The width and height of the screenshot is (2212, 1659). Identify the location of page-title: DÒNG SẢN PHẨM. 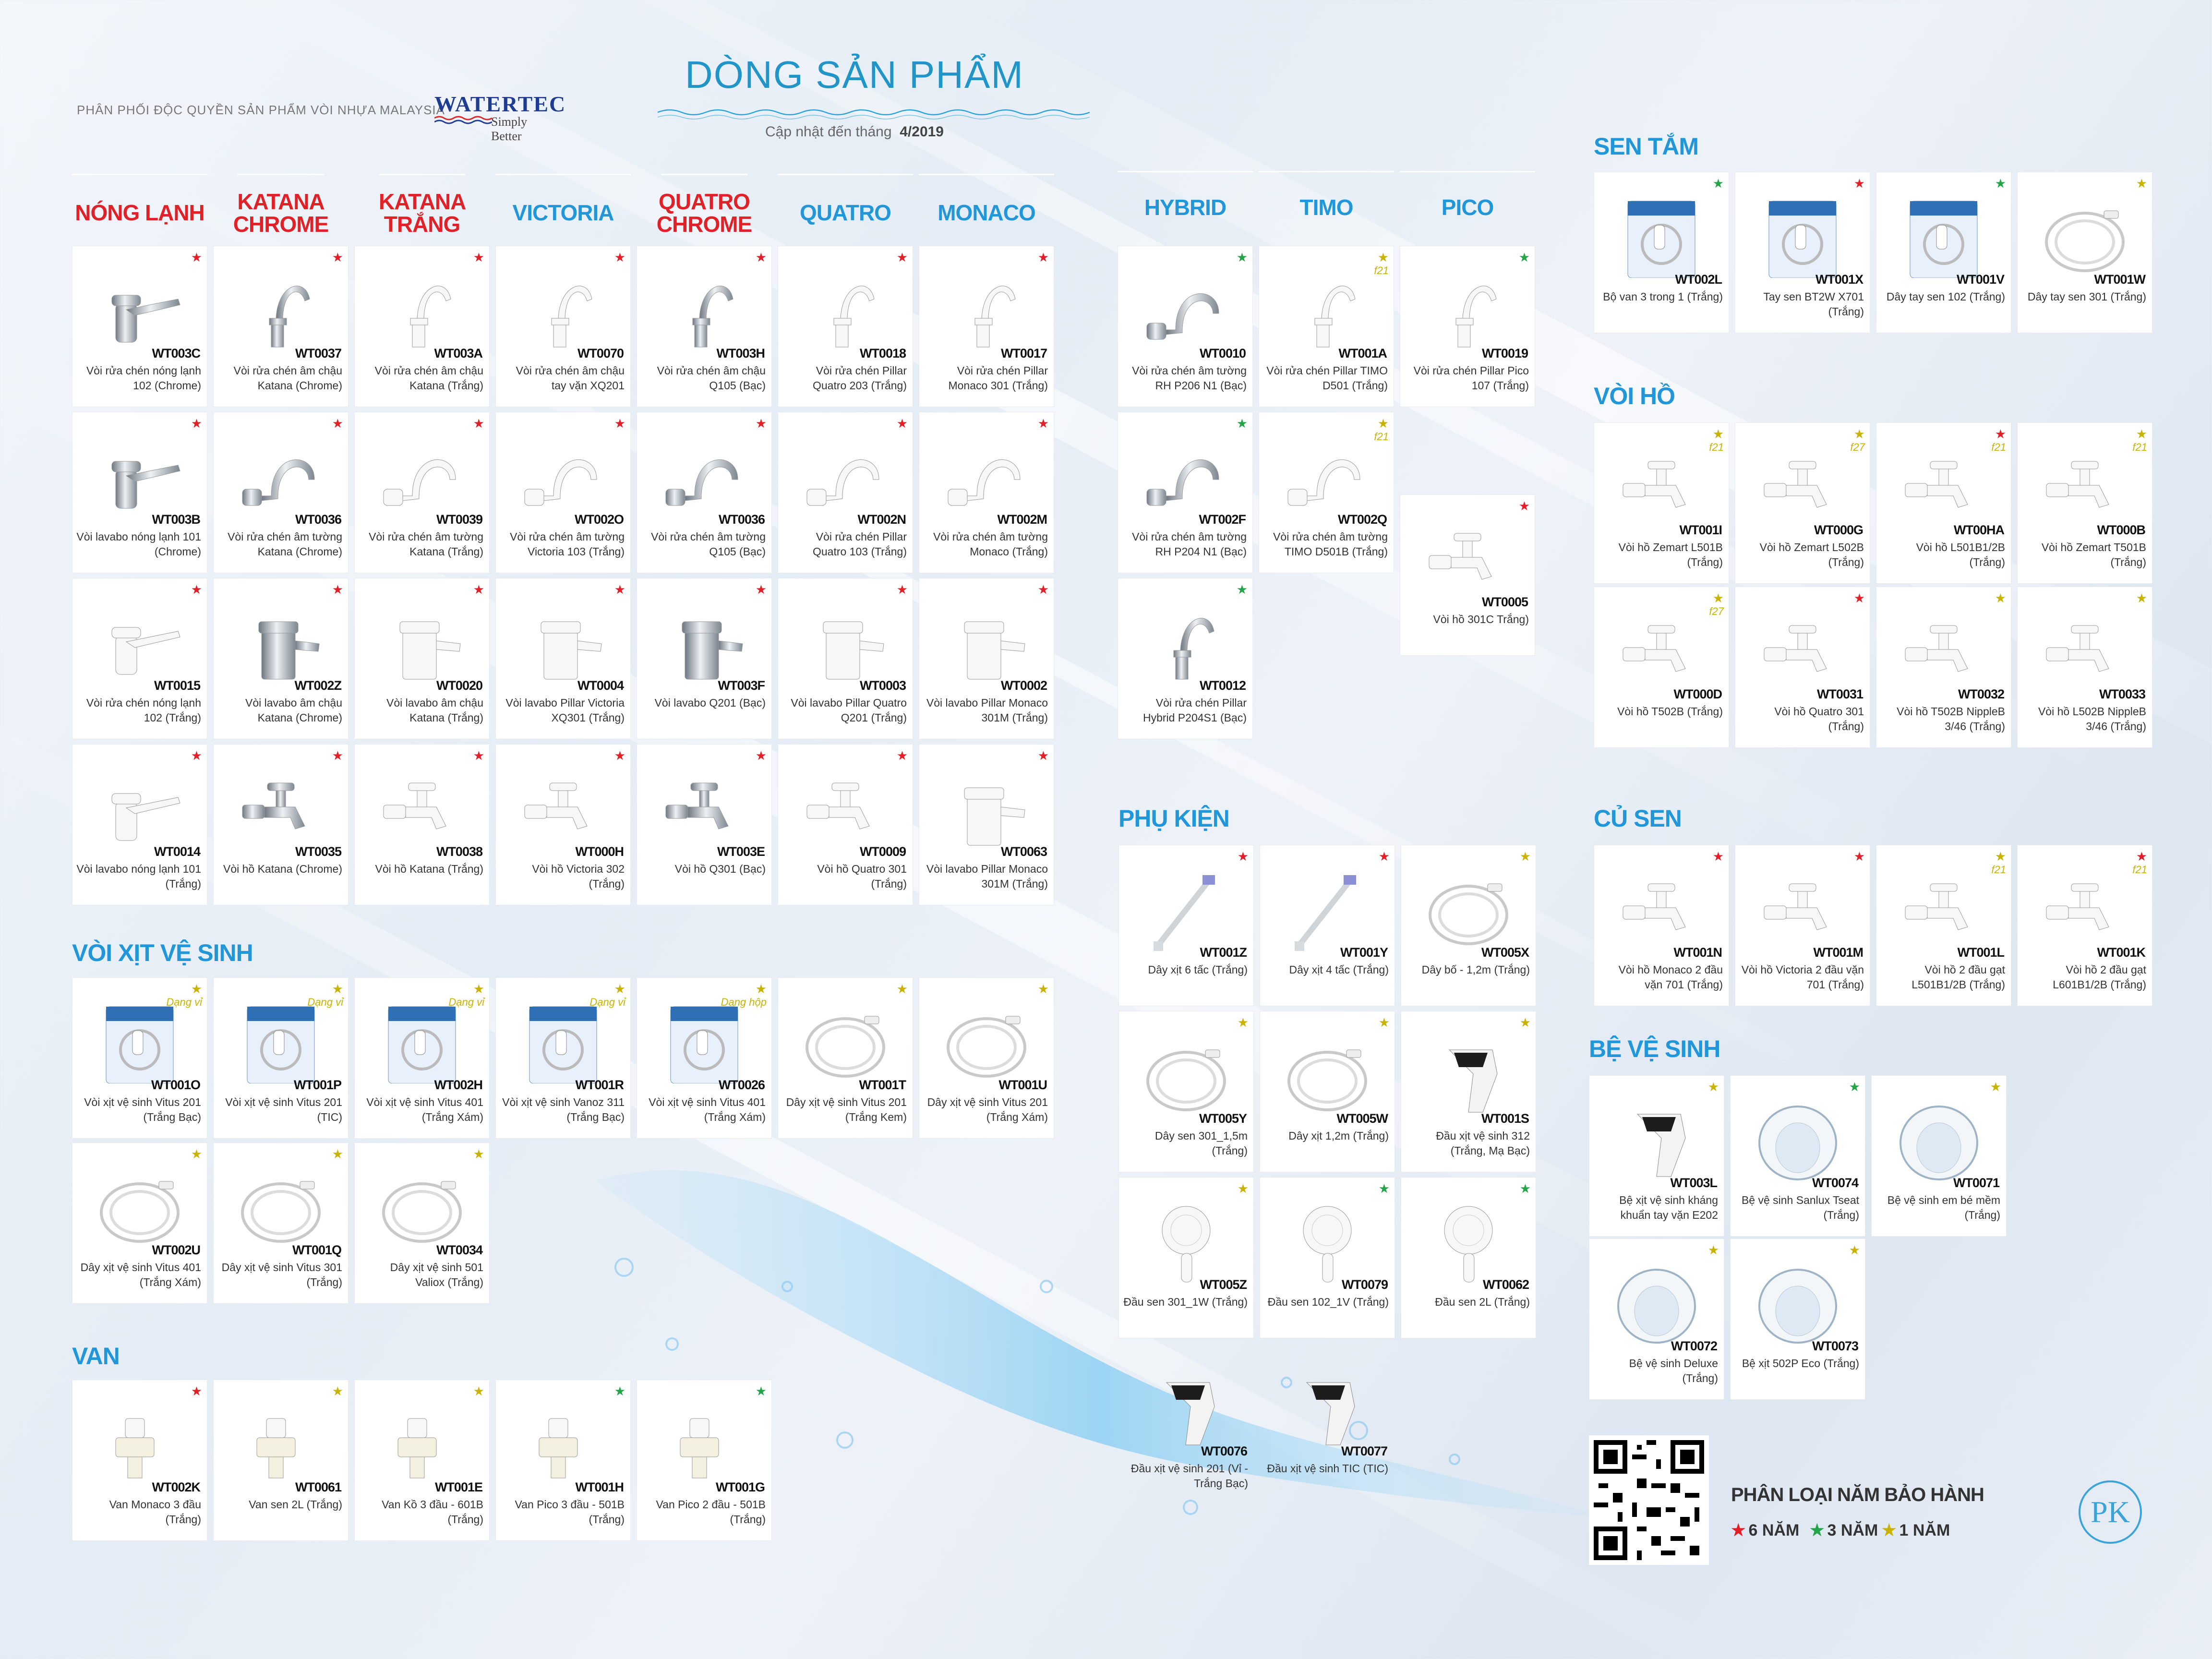
(854, 74).